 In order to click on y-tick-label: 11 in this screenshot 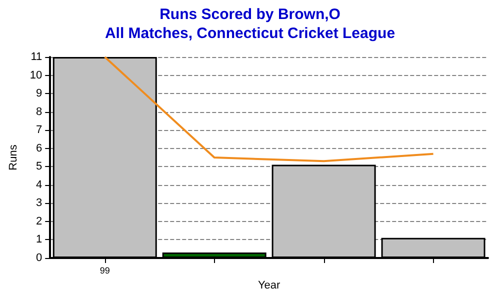, I will do `click(36, 57)`.